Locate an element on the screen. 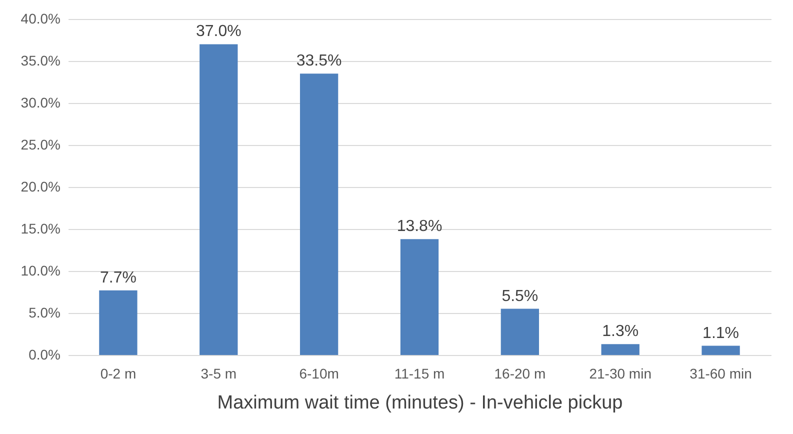 The image size is (793, 434). y-tick-label: 25.0% is located at coordinates (40, 144).